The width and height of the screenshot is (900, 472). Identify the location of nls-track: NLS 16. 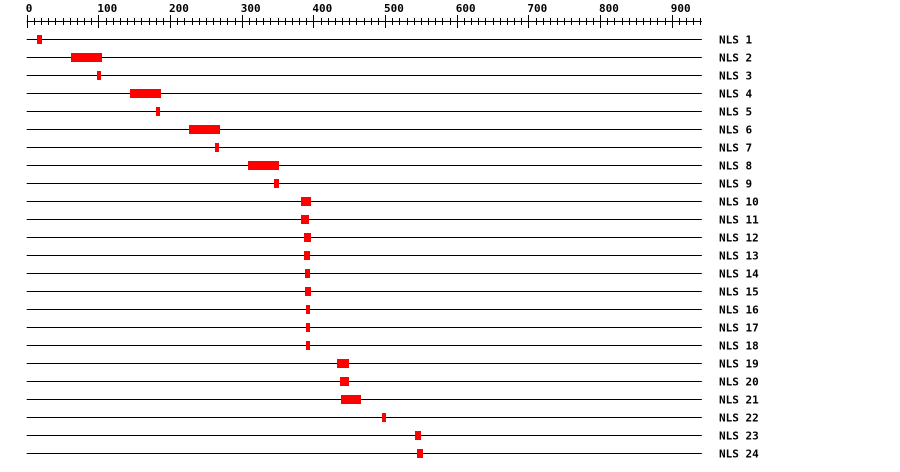
(392, 310).